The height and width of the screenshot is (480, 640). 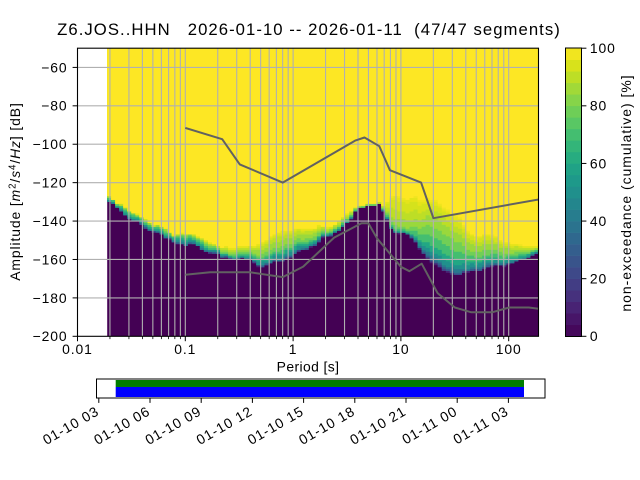 I want to click on svg-text: 10, so click(x=400, y=349).